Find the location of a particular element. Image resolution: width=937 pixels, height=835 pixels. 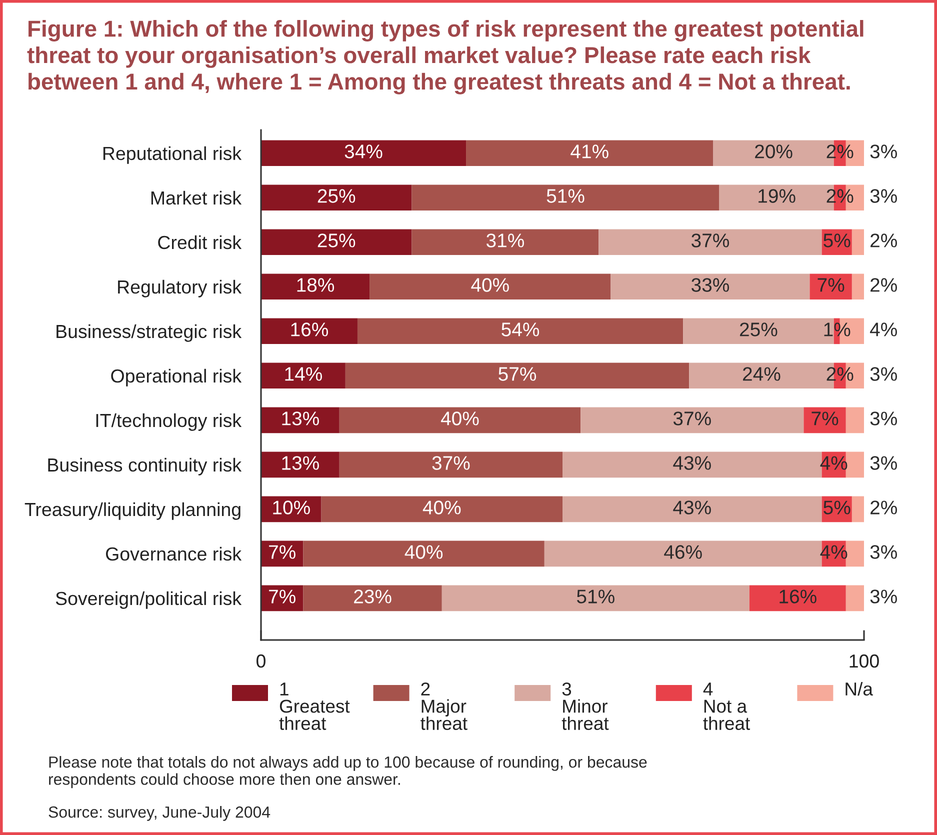

data-label: 19% is located at coordinates (777, 196).